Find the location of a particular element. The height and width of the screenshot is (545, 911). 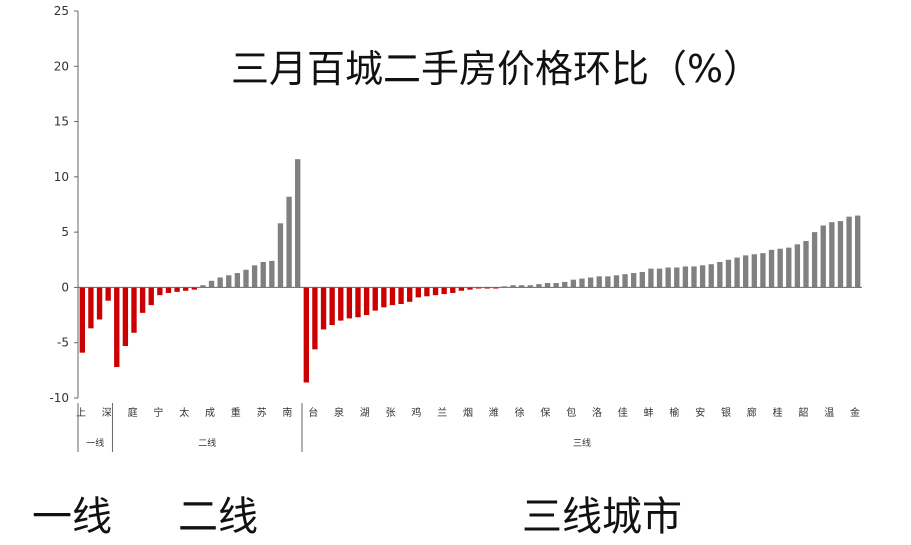

x-tick-label: 宁 is located at coordinates (158, 412).